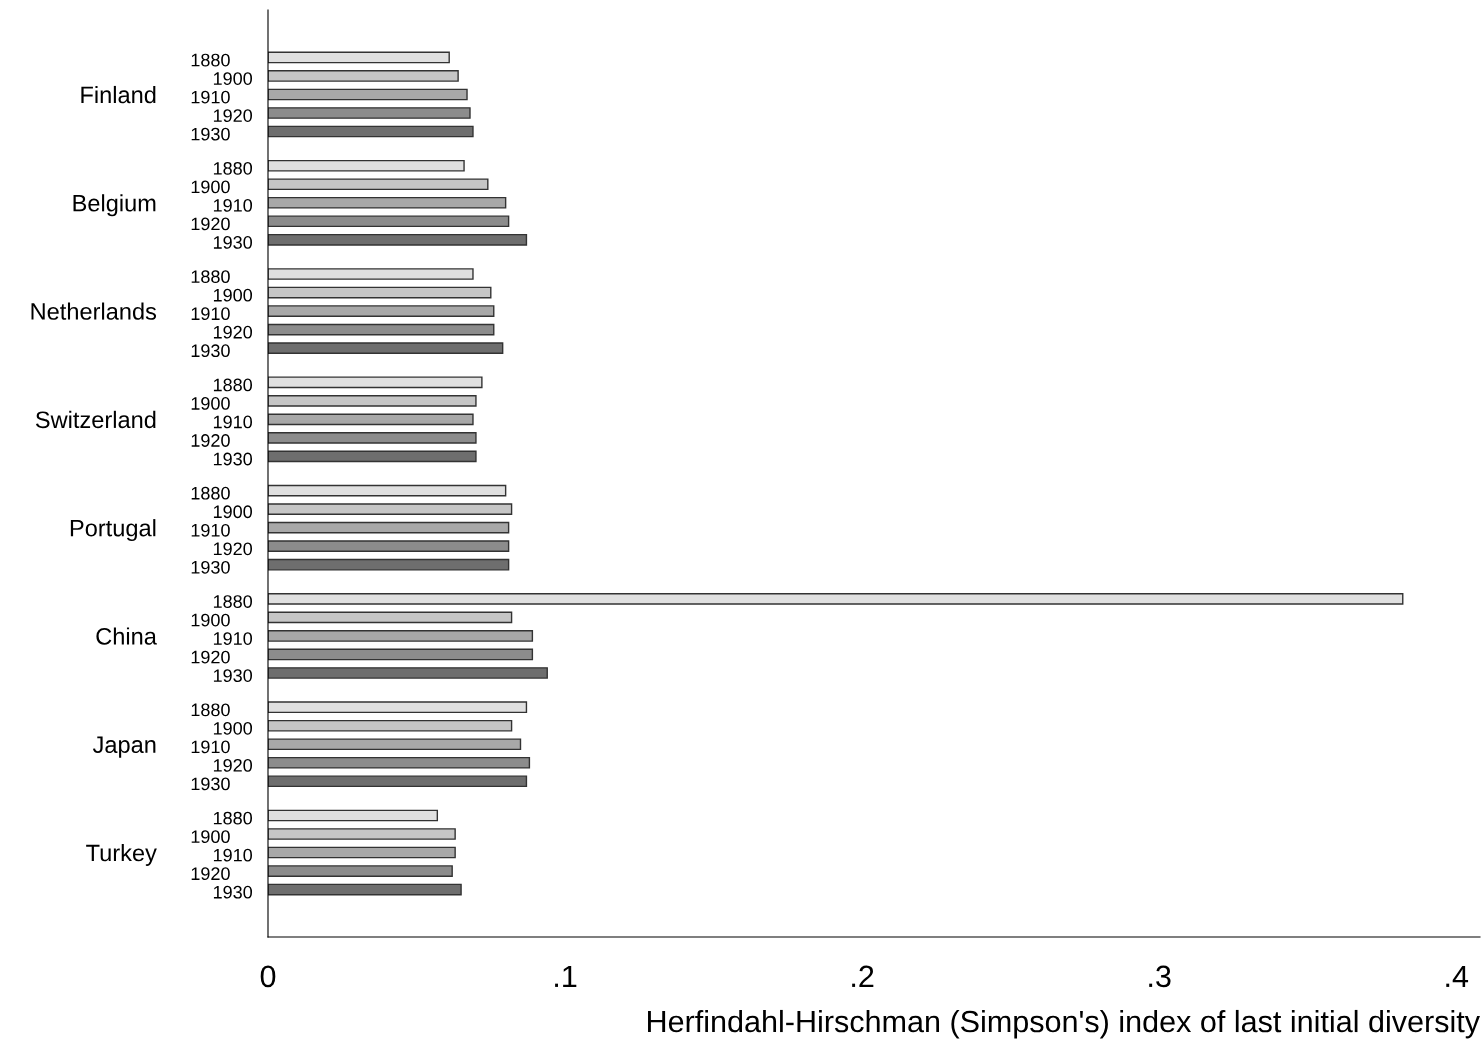 This screenshot has width=1483, height=1061. What do you see at coordinates (233, 78) in the screenshot?
I see `series-label: 1900` at bounding box center [233, 78].